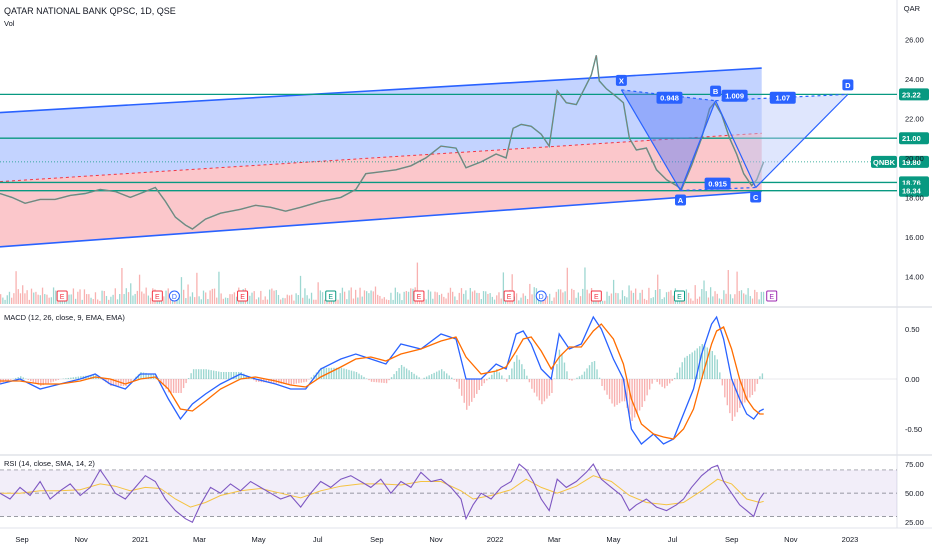  What do you see at coordinates (90, 11) in the screenshot?
I see `chart-title: QATAR NATIONAL BANK QPSC, 1D, QSE` at bounding box center [90, 11].